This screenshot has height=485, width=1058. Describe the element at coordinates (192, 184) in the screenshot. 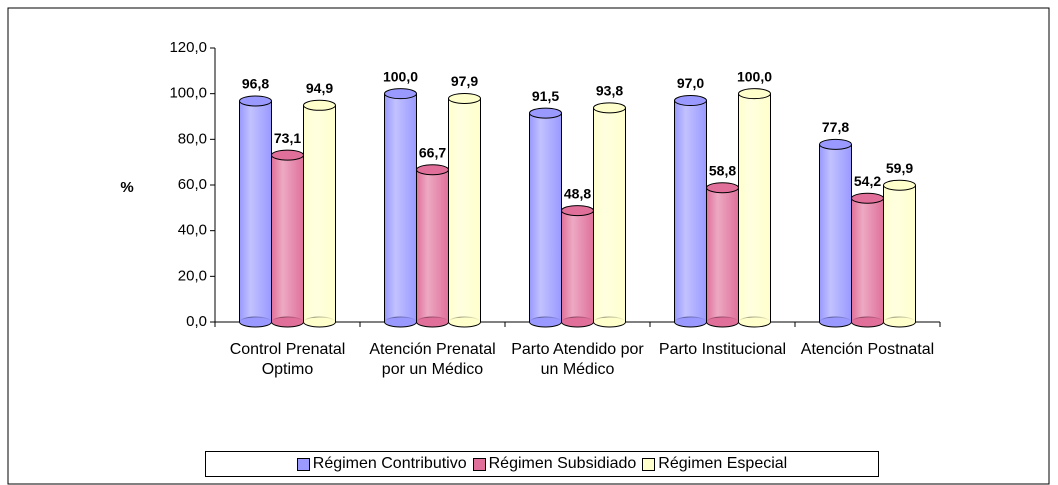

I see `y-tick-label: 60,0` at that location.